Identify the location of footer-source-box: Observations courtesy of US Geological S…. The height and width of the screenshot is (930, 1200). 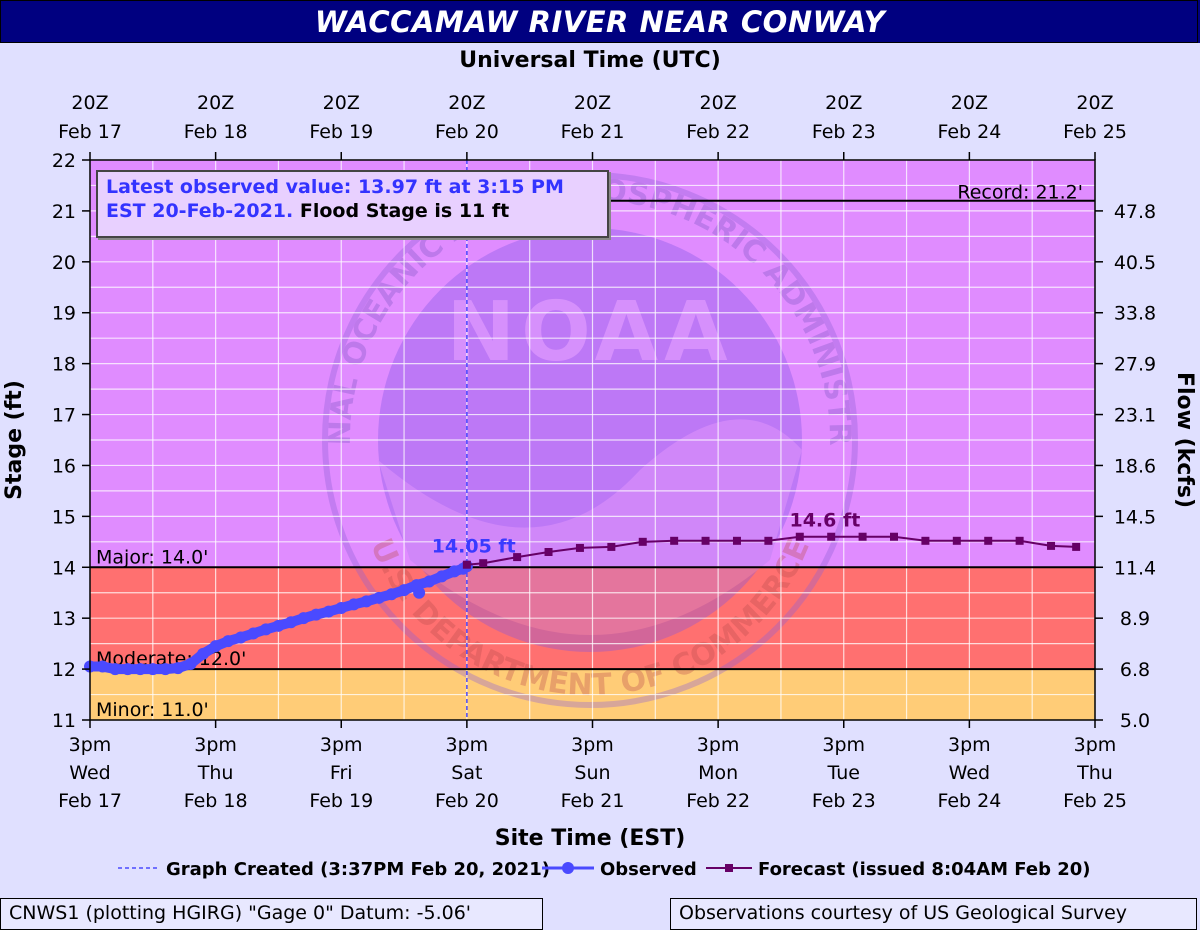
(933, 914).